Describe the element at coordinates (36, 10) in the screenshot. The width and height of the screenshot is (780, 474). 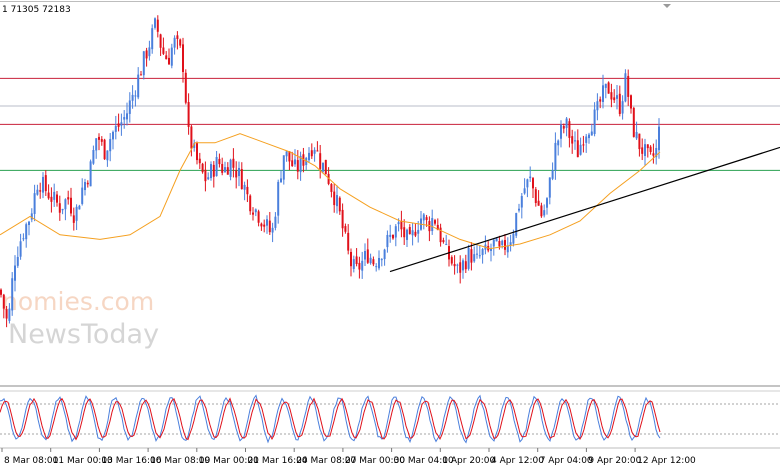
I see `chart-header-text: 1 71305 72183` at that location.